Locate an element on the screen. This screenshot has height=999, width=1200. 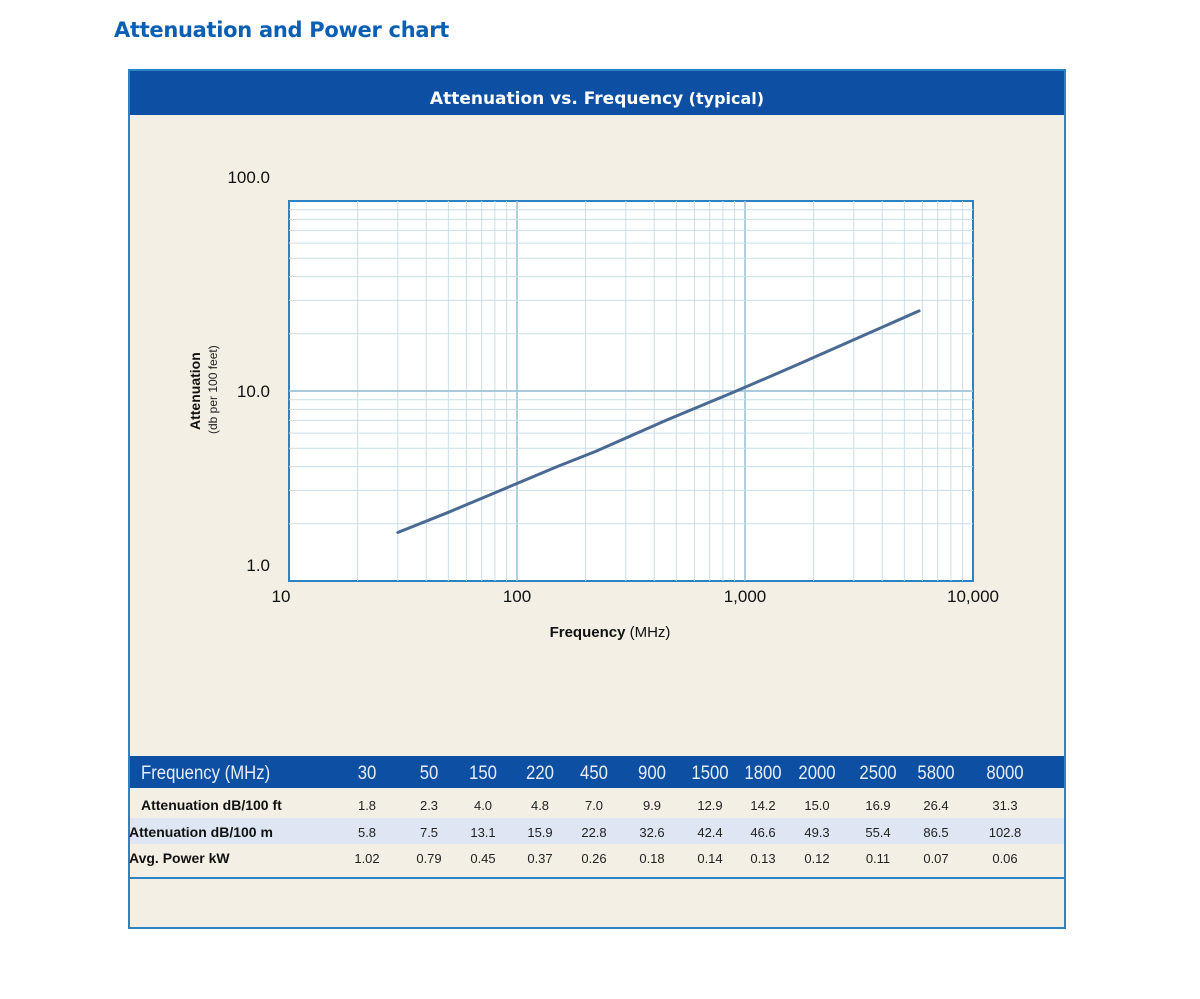
frequency-header-cell: 1500 is located at coordinates (710, 773).